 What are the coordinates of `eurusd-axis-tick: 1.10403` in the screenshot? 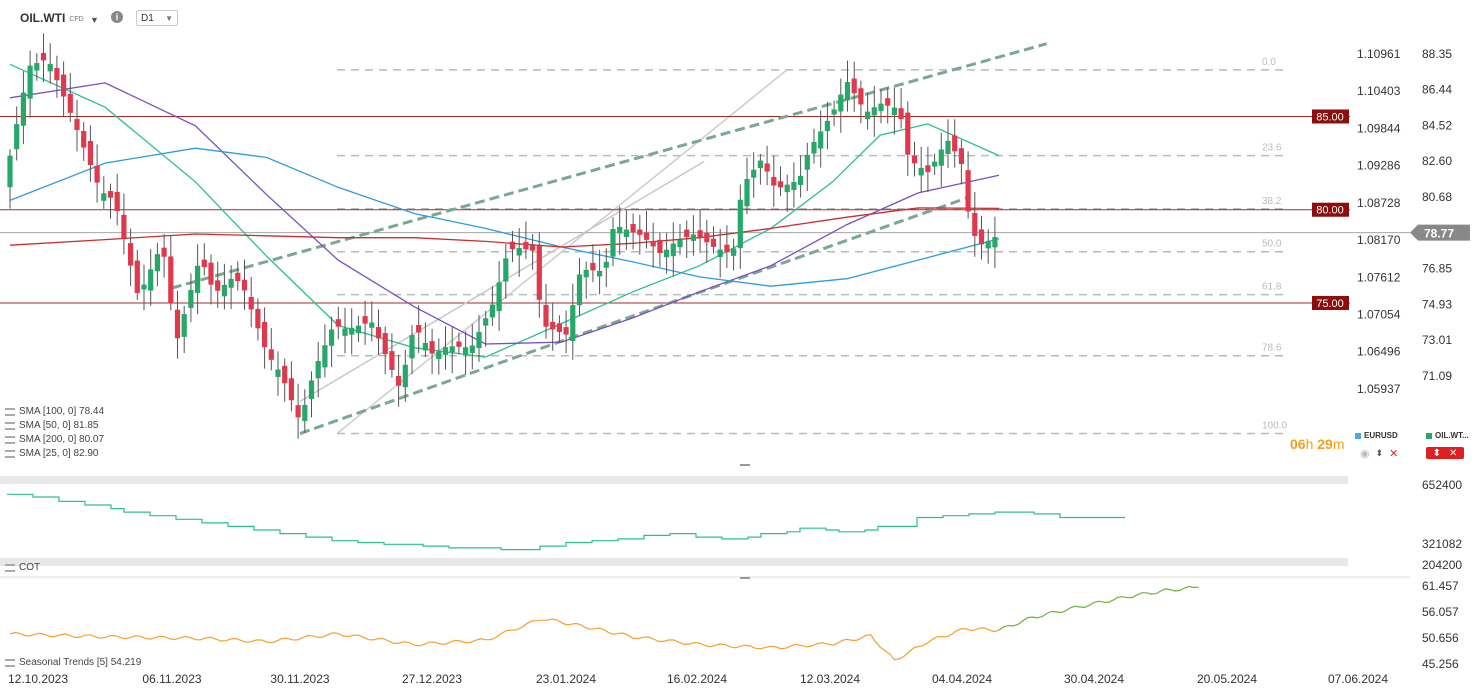 It's located at (1379, 91).